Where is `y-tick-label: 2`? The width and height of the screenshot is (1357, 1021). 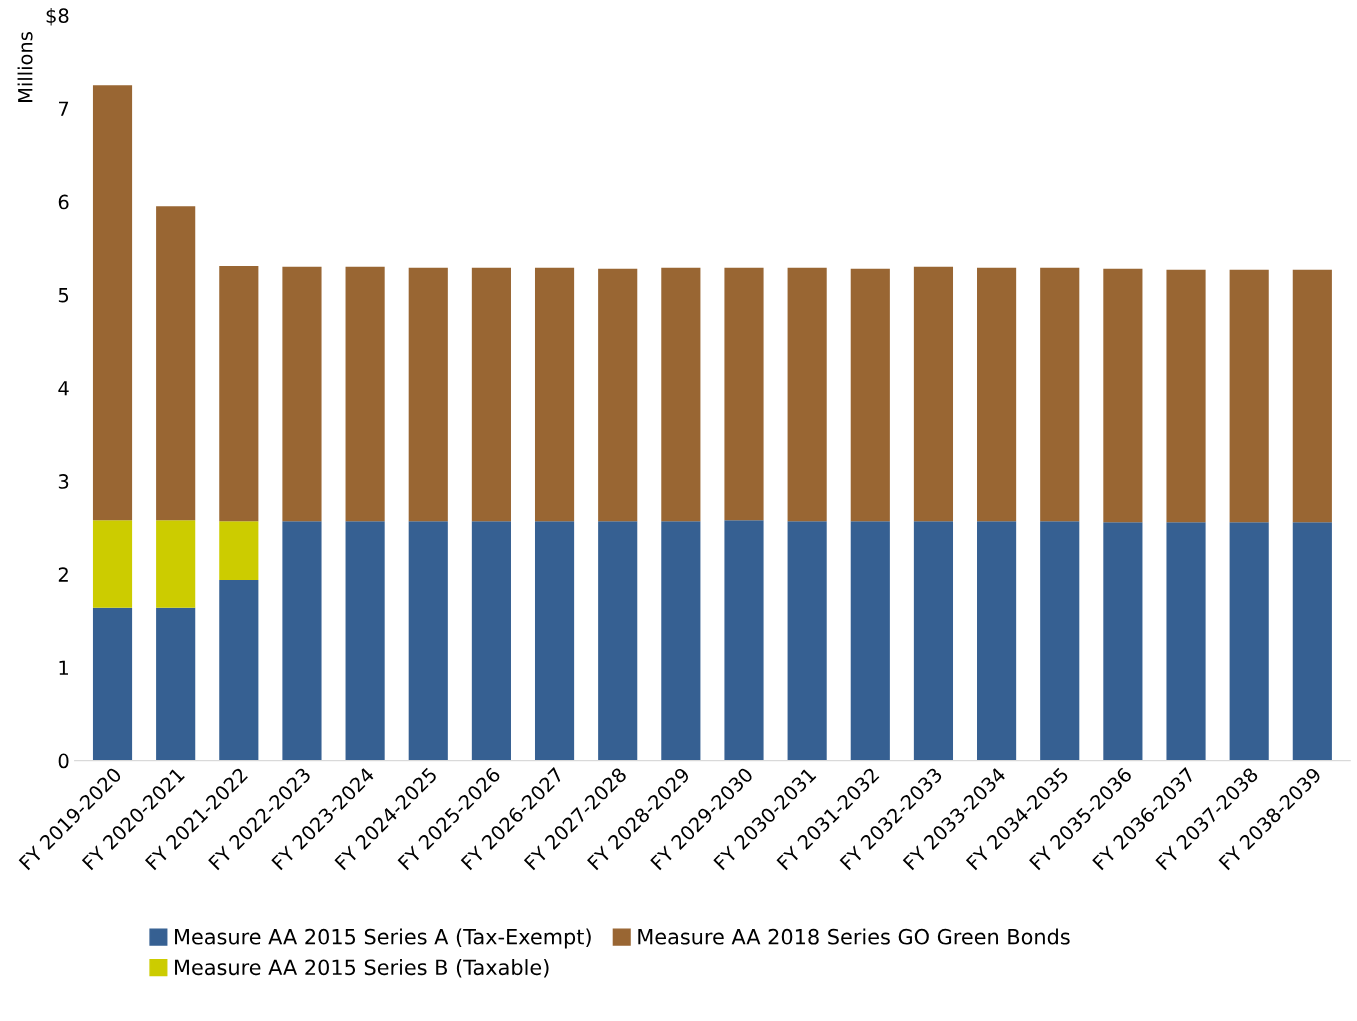
y-tick-label: 2 is located at coordinates (63, 574).